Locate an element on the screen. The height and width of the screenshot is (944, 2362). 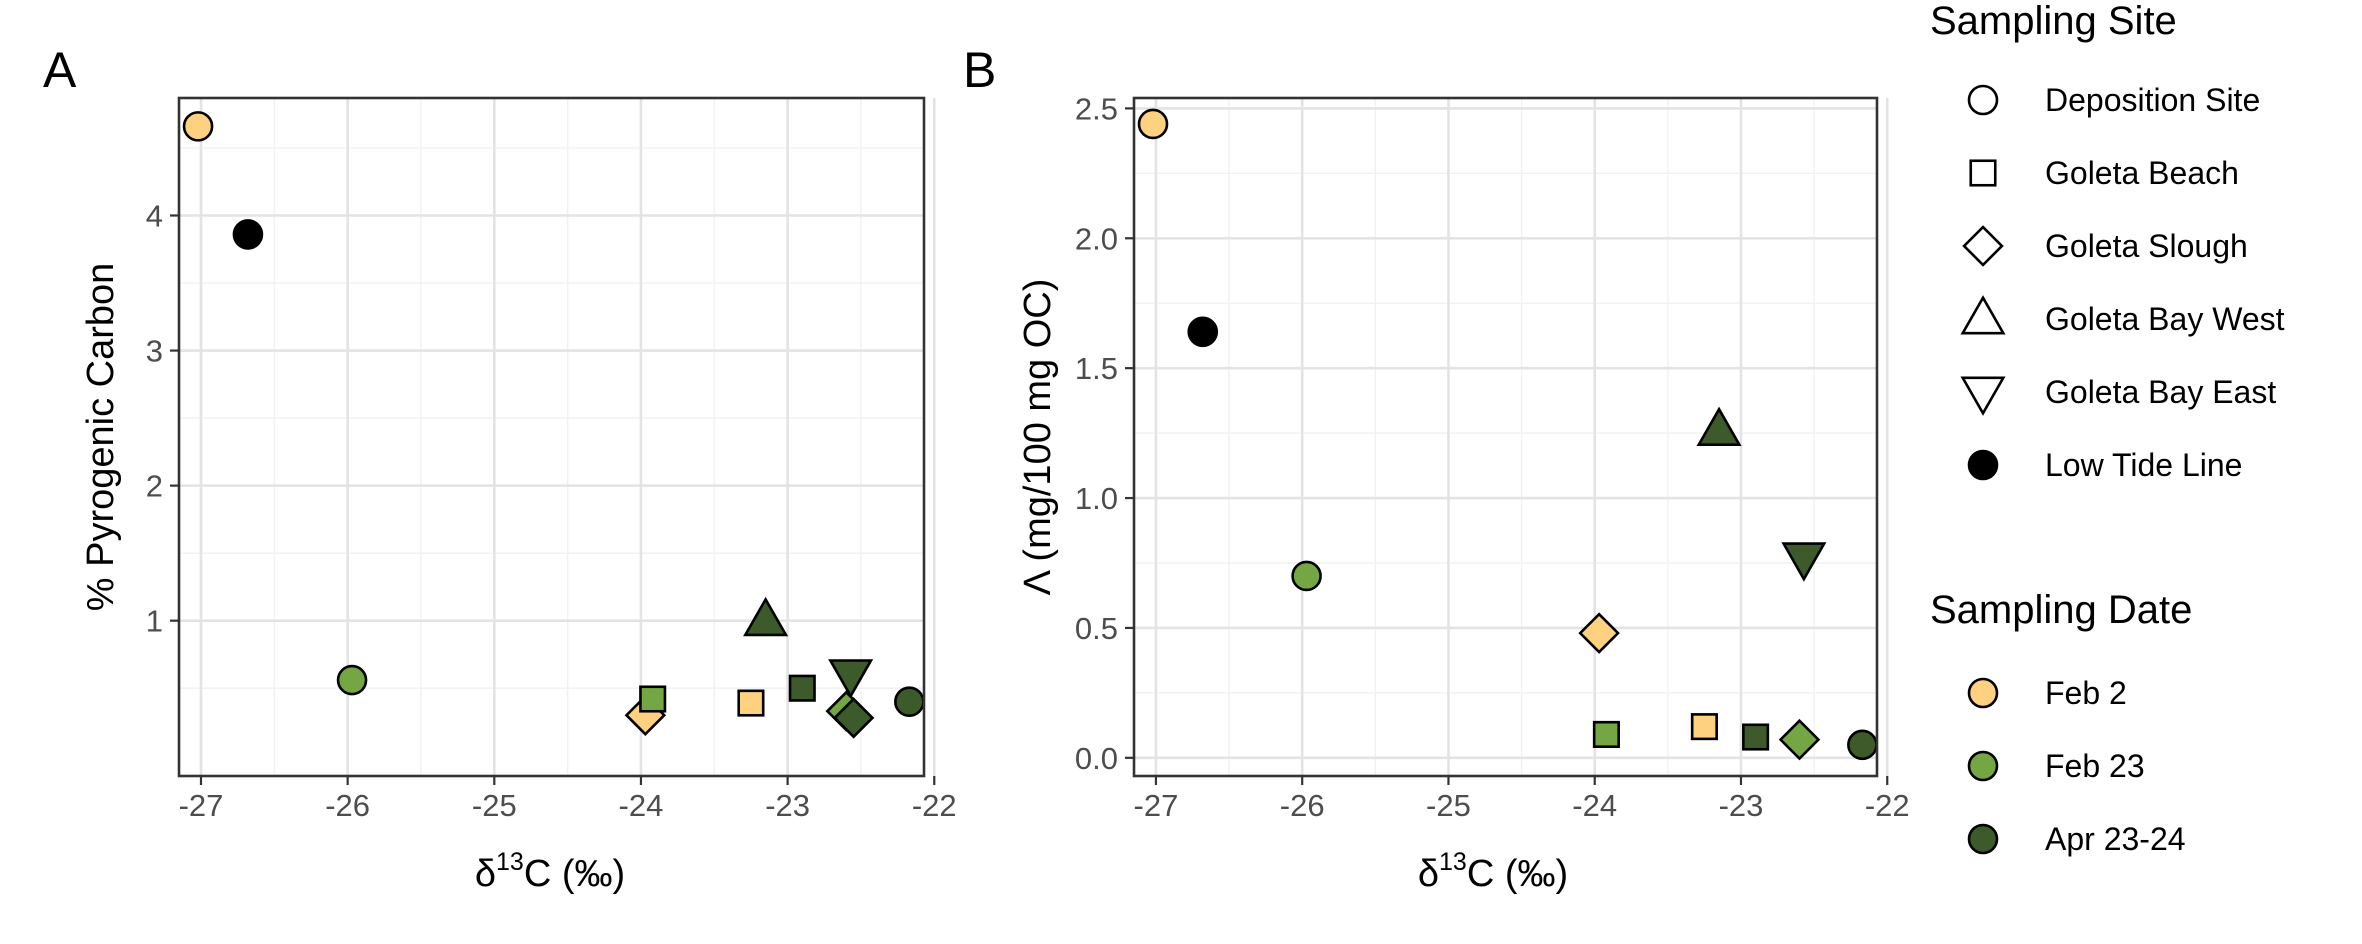
panel-b-x-axis-title-superscript: 13 is located at coordinates (1453, 862).